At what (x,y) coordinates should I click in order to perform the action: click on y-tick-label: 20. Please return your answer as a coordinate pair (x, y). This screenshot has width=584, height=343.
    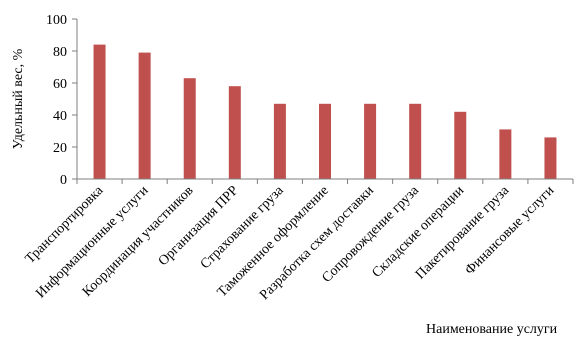
    Looking at the image, I should click on (60, 148).